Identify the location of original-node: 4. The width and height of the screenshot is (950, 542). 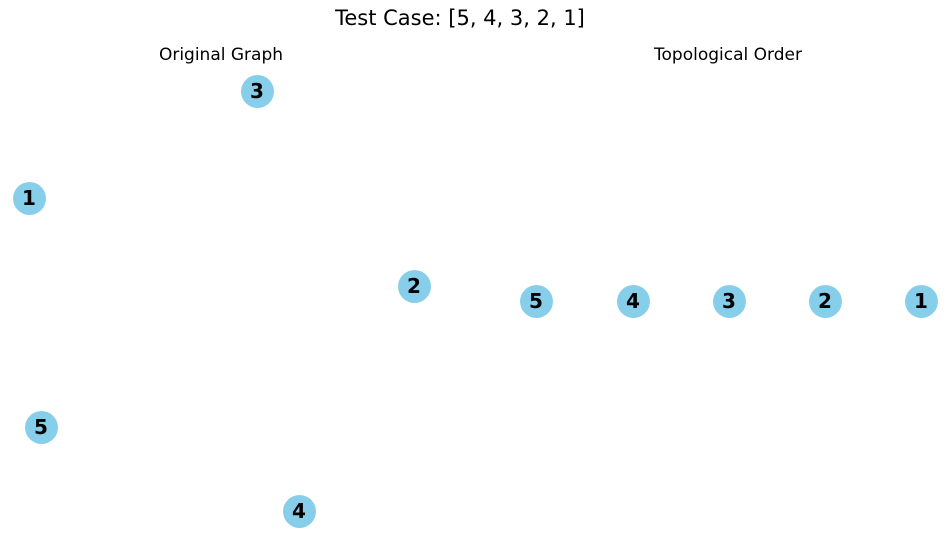
(299, 511).